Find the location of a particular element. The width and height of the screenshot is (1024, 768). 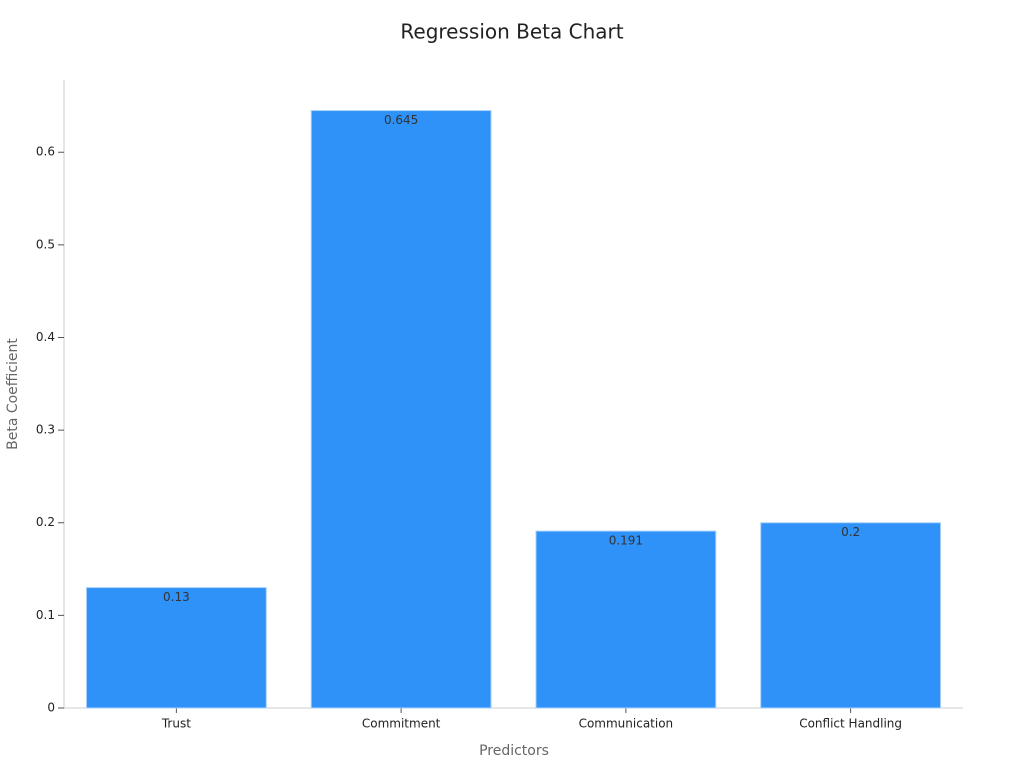

x-tick-label: Conflict Handling is located at coordinates (850, 724).